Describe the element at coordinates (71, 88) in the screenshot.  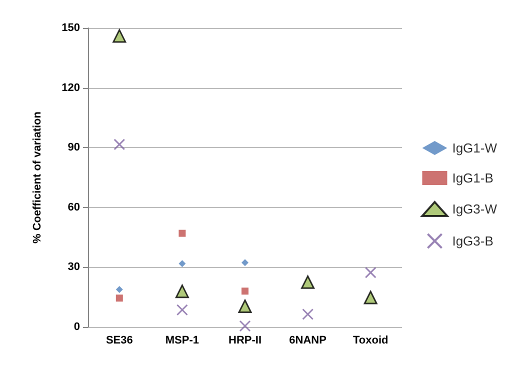
I see `y-tick-label: 120` at that location.